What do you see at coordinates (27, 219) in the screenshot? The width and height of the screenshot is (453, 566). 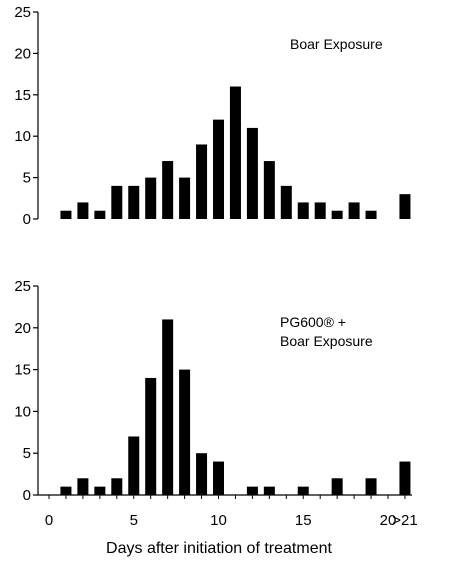 I see `top-y-tick-label: 0` at bounding box center [27, 219].